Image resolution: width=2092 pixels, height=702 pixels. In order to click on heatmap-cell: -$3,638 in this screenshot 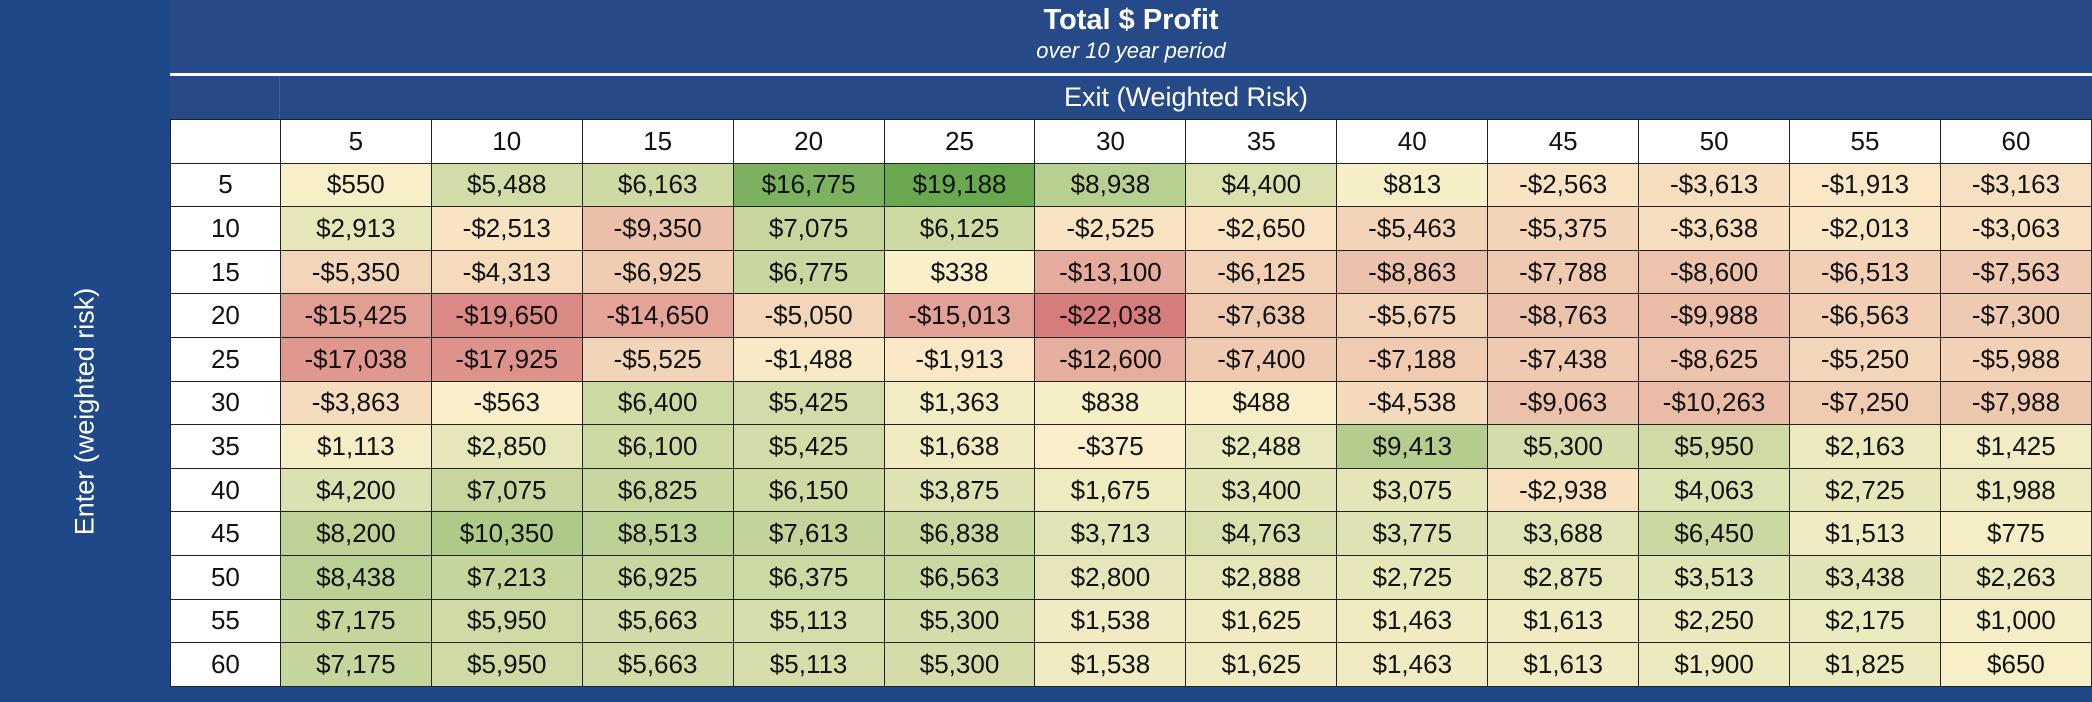, I will do `click(1714, 228)`.